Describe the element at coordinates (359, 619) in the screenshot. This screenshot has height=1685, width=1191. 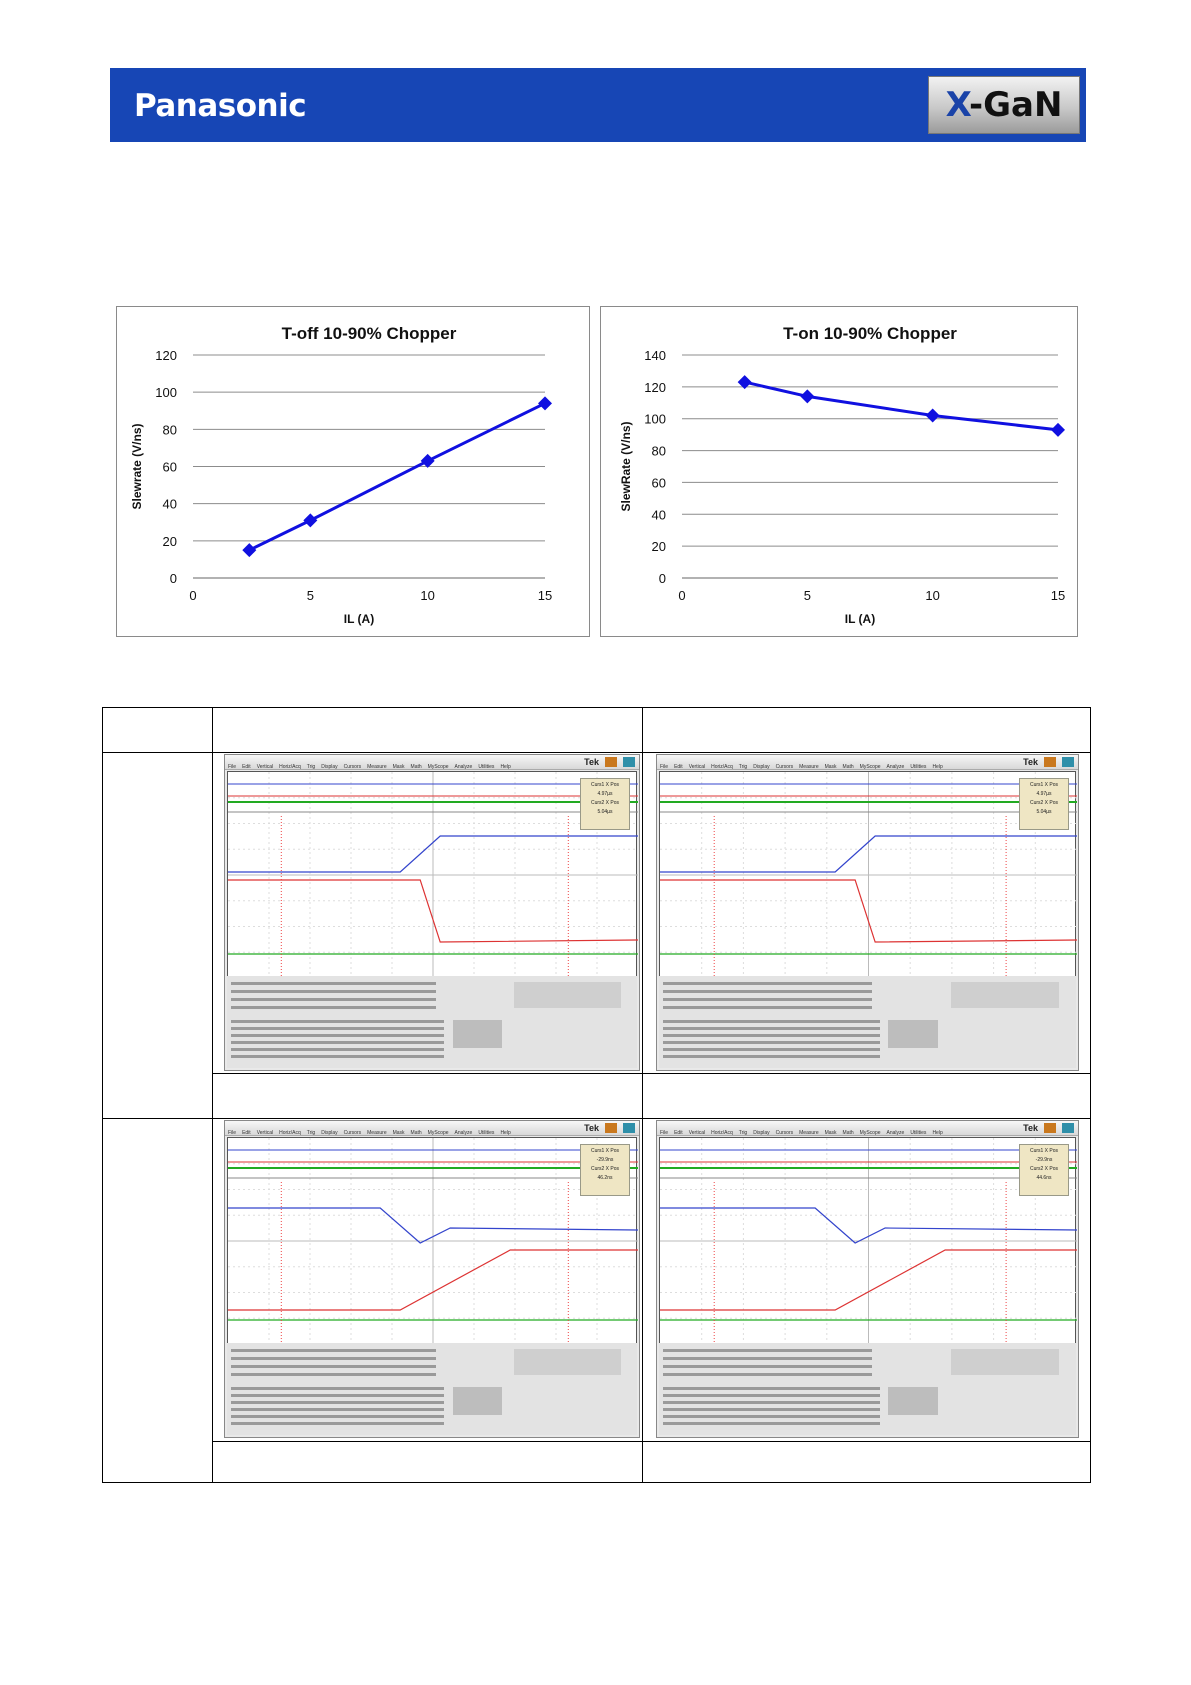
I see `x-axis-label: IL (A)` at that location.